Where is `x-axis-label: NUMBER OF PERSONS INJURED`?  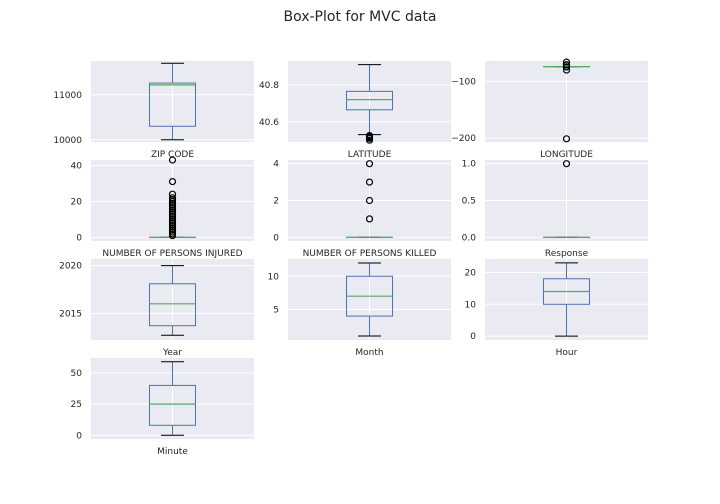
x-axis-label: NUMBER OF PERSONS INJURED is located at coordinates (172, 254).